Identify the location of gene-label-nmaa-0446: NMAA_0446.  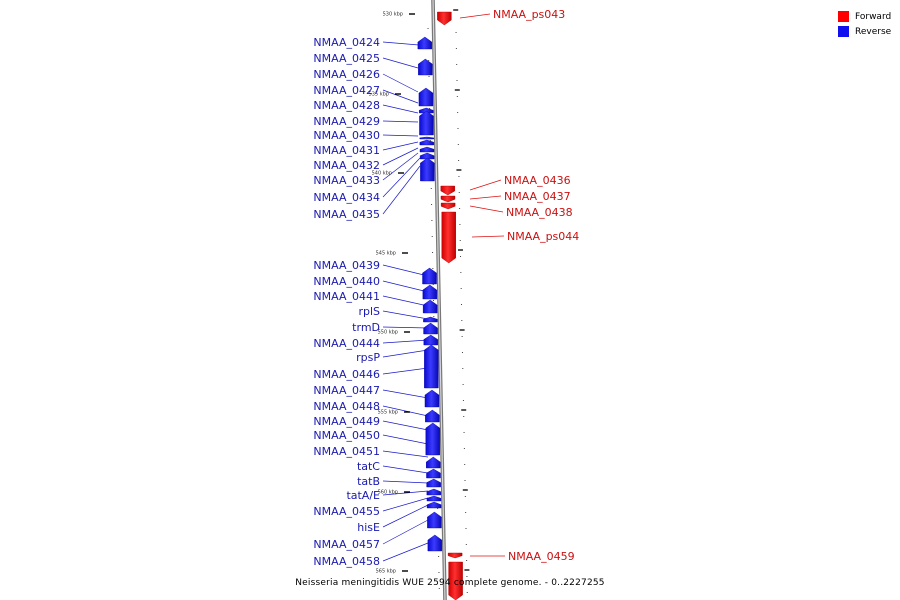
(346, 374).